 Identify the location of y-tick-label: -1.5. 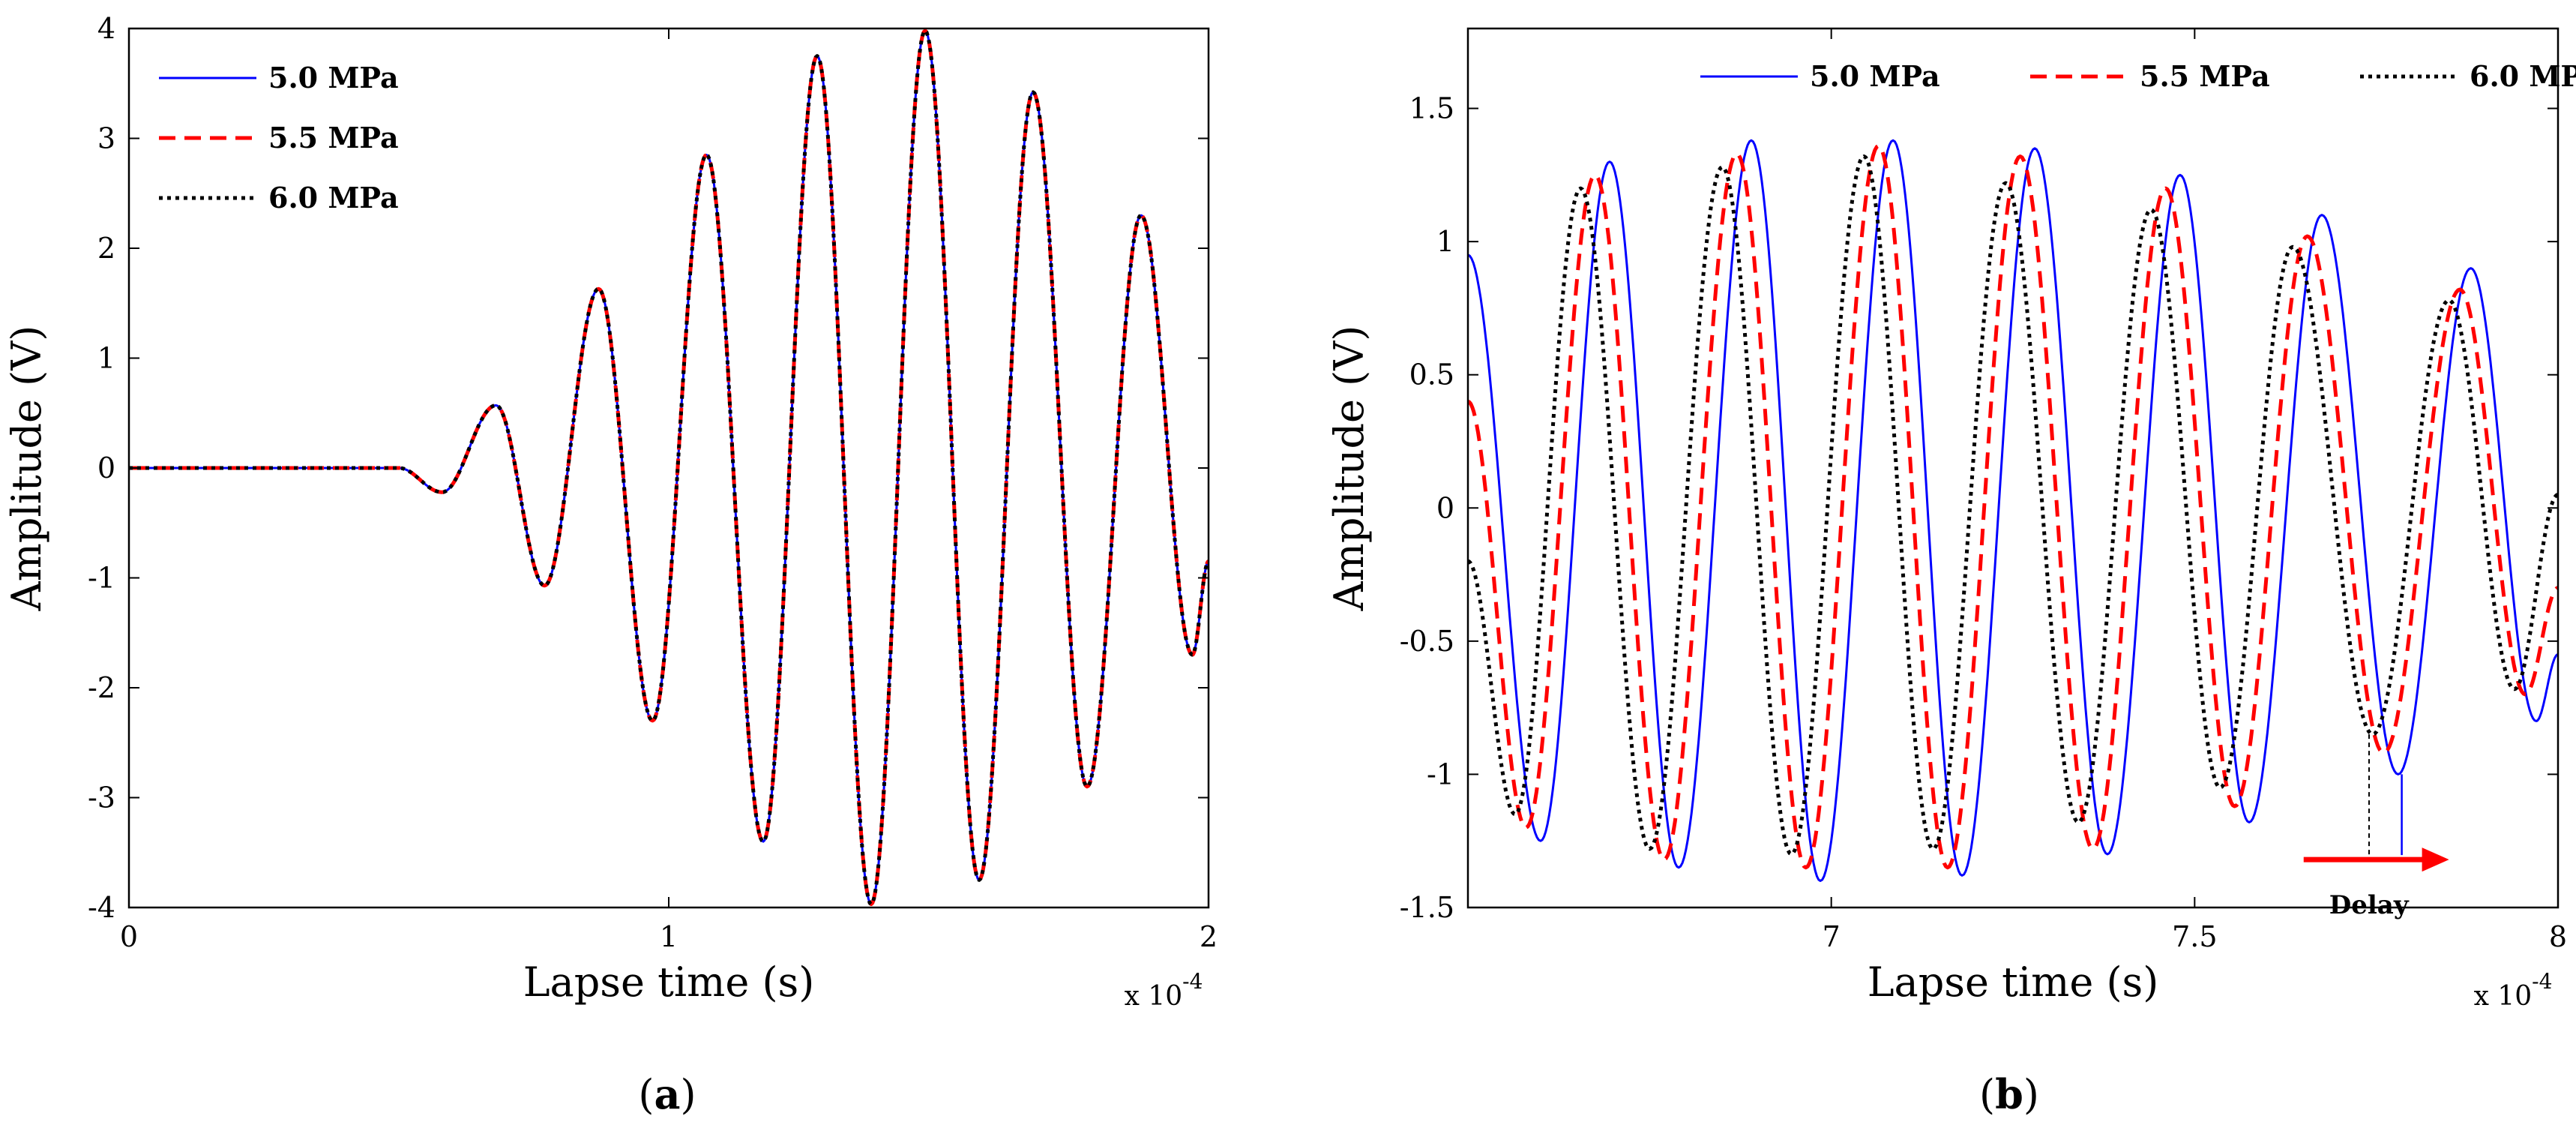
(1427, 907).